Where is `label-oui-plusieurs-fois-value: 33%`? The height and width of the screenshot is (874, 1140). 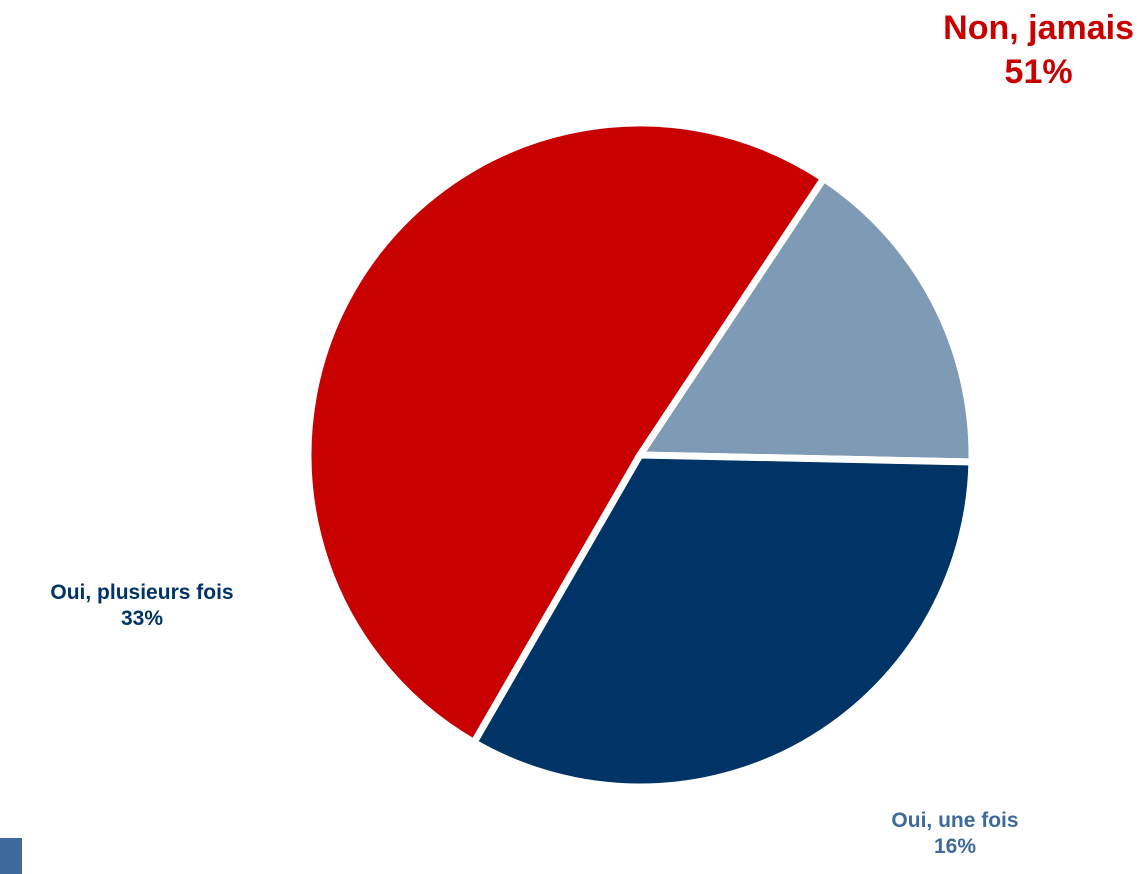 label-oui-plusieurs-fois-value: 33% is located at coordinates (142, 619).